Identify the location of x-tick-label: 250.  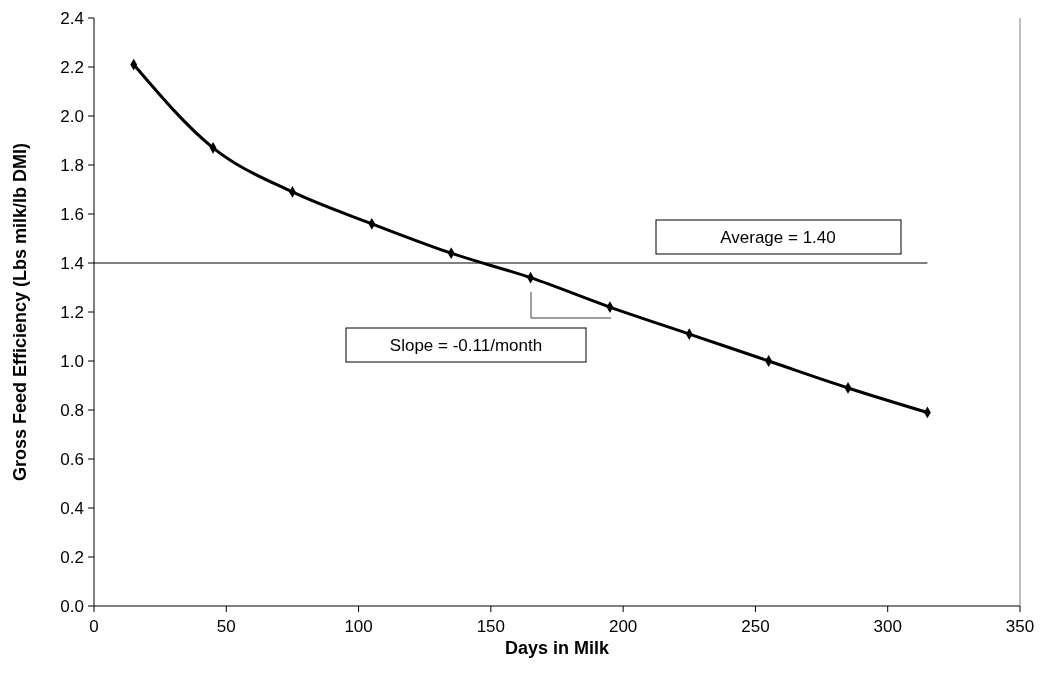
(755, 626).